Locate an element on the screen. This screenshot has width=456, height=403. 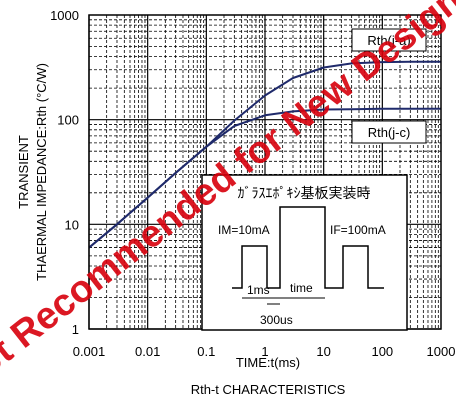
inset-im: IM=10mA is located at coordinates (244, 230).